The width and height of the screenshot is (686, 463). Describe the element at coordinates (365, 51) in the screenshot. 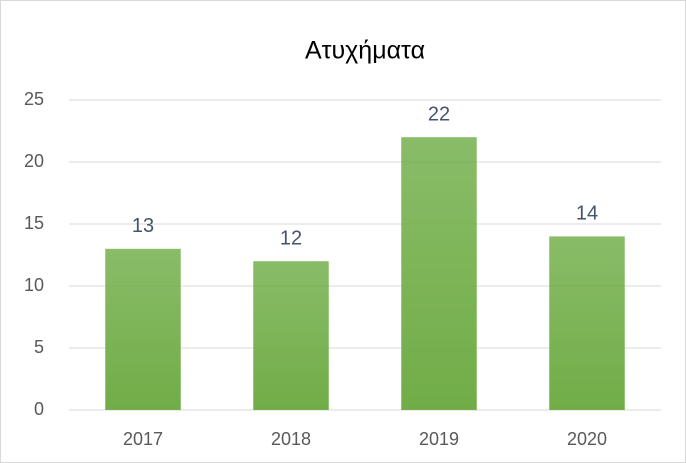

I see `chart-title: Ατυχήματα` at that location.